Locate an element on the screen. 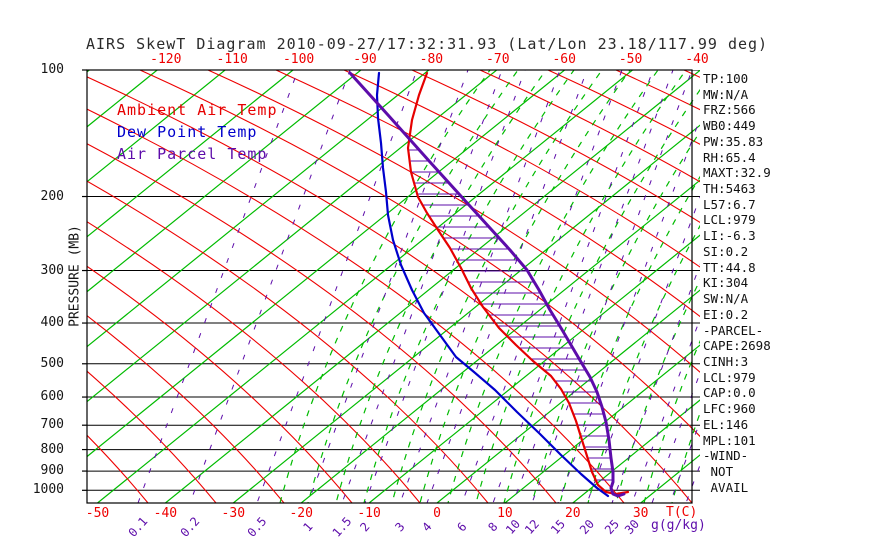 The height and width of the screenshot is (560, 870). top-temp-label: -90 is located at coordinates (365, 59).